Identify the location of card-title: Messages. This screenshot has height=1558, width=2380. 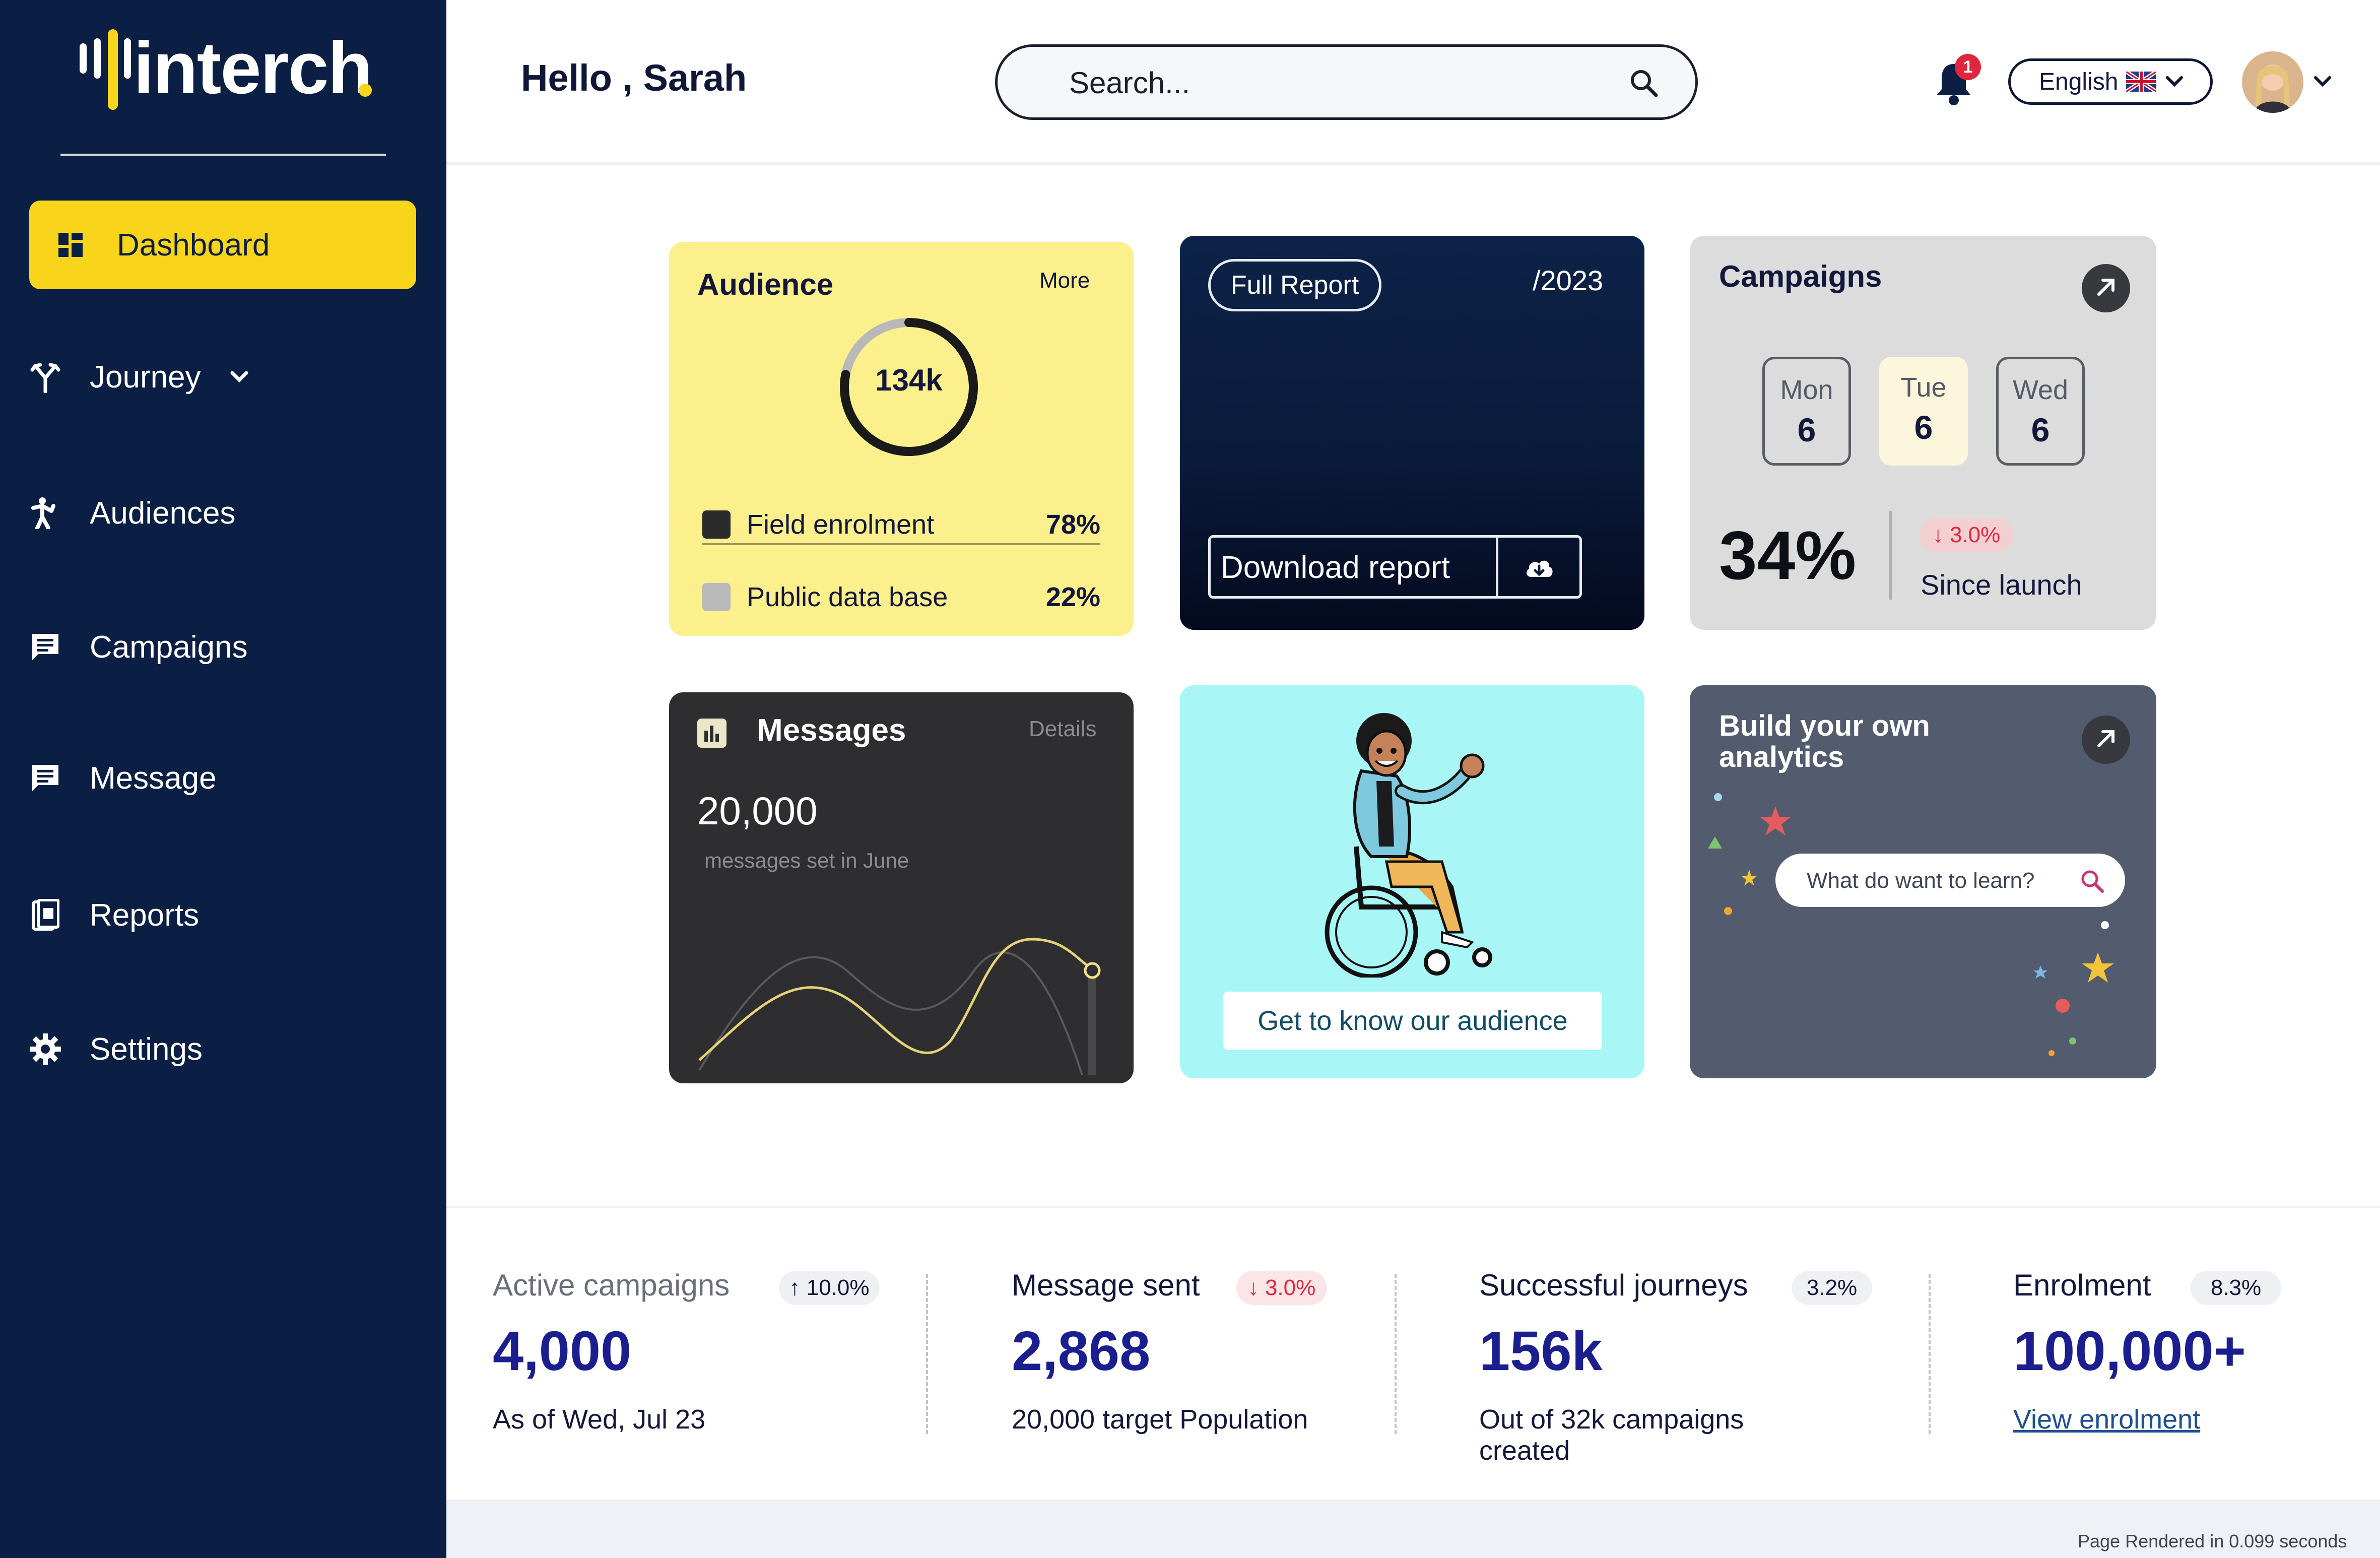
(831, 731).